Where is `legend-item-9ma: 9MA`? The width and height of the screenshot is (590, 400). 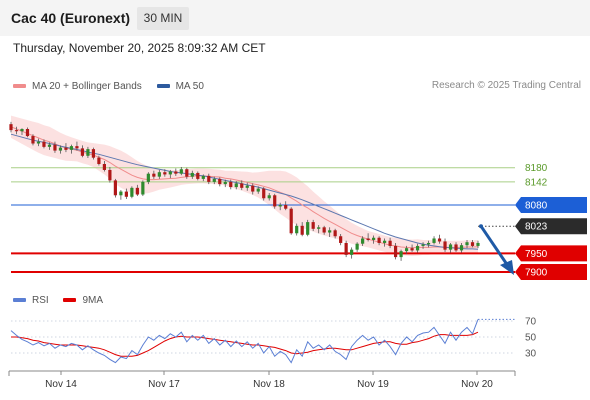
legend-item-9ma: 9MA is located at coordinates (83, 300).